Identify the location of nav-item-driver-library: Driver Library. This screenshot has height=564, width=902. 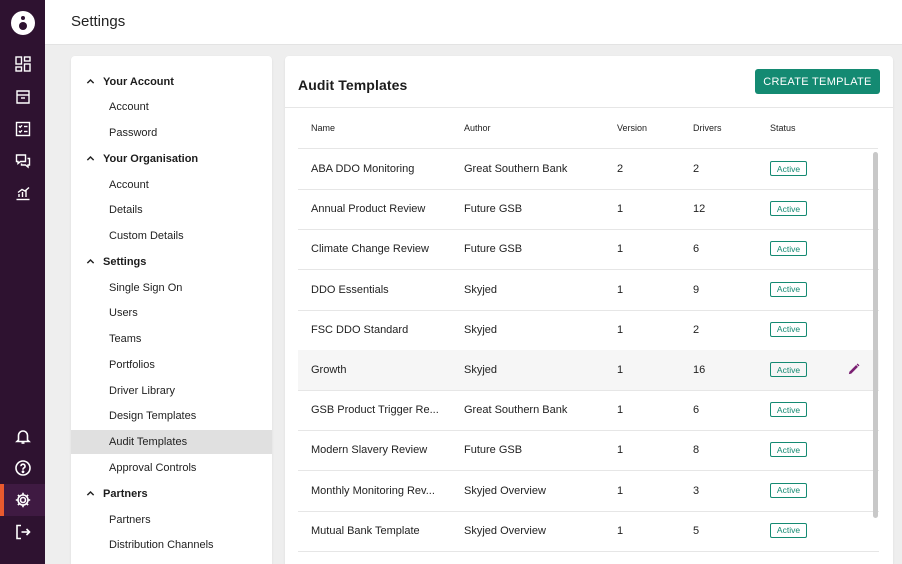
(171, 391).